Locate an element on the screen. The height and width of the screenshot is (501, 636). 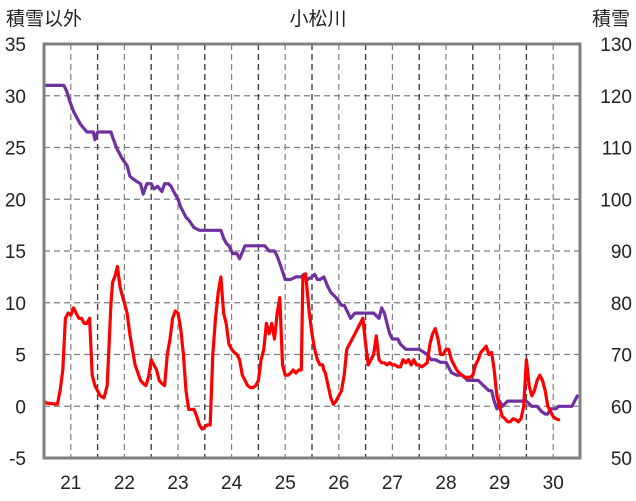
left-tick-label: 25 is located at coordinates (15, 149).